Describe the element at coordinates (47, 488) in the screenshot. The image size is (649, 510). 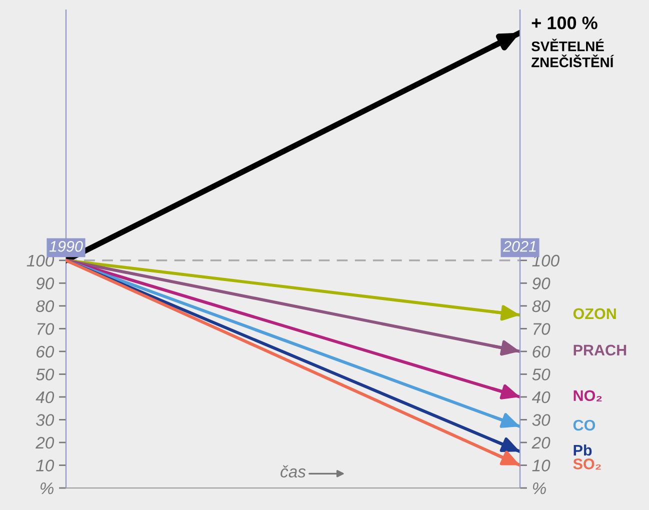
I see `y-tick-label: %` at that location.